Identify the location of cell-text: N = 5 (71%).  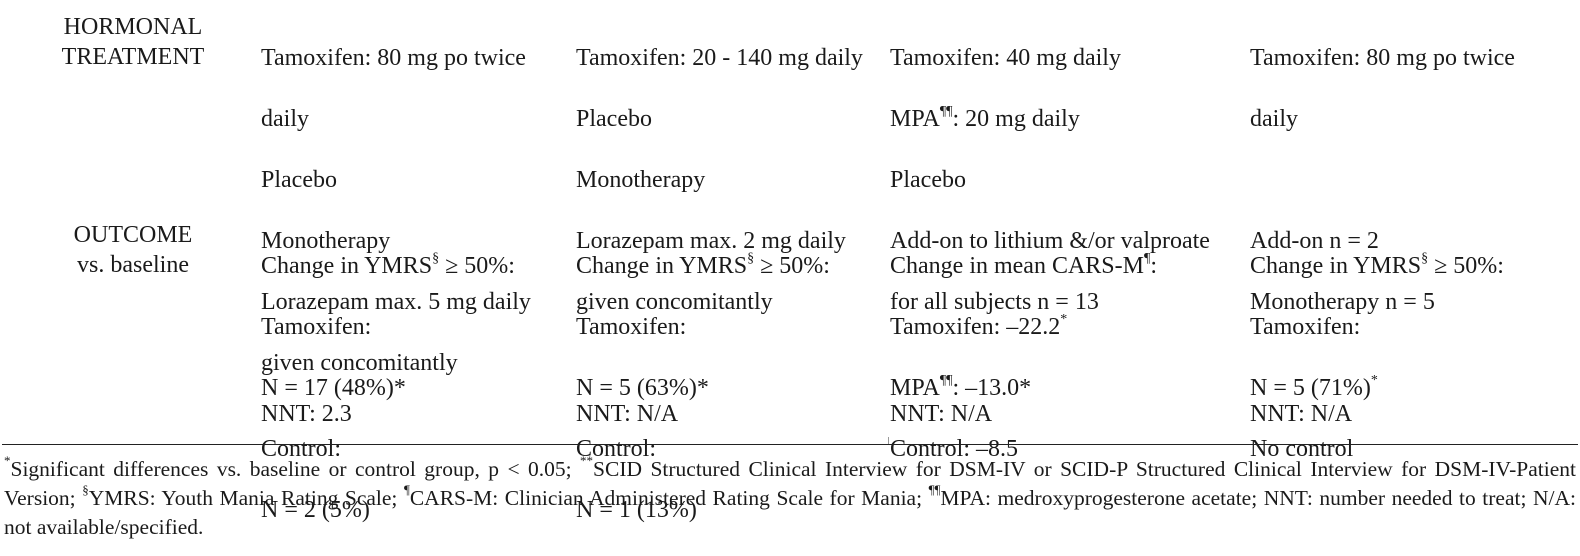
(1310, 387).